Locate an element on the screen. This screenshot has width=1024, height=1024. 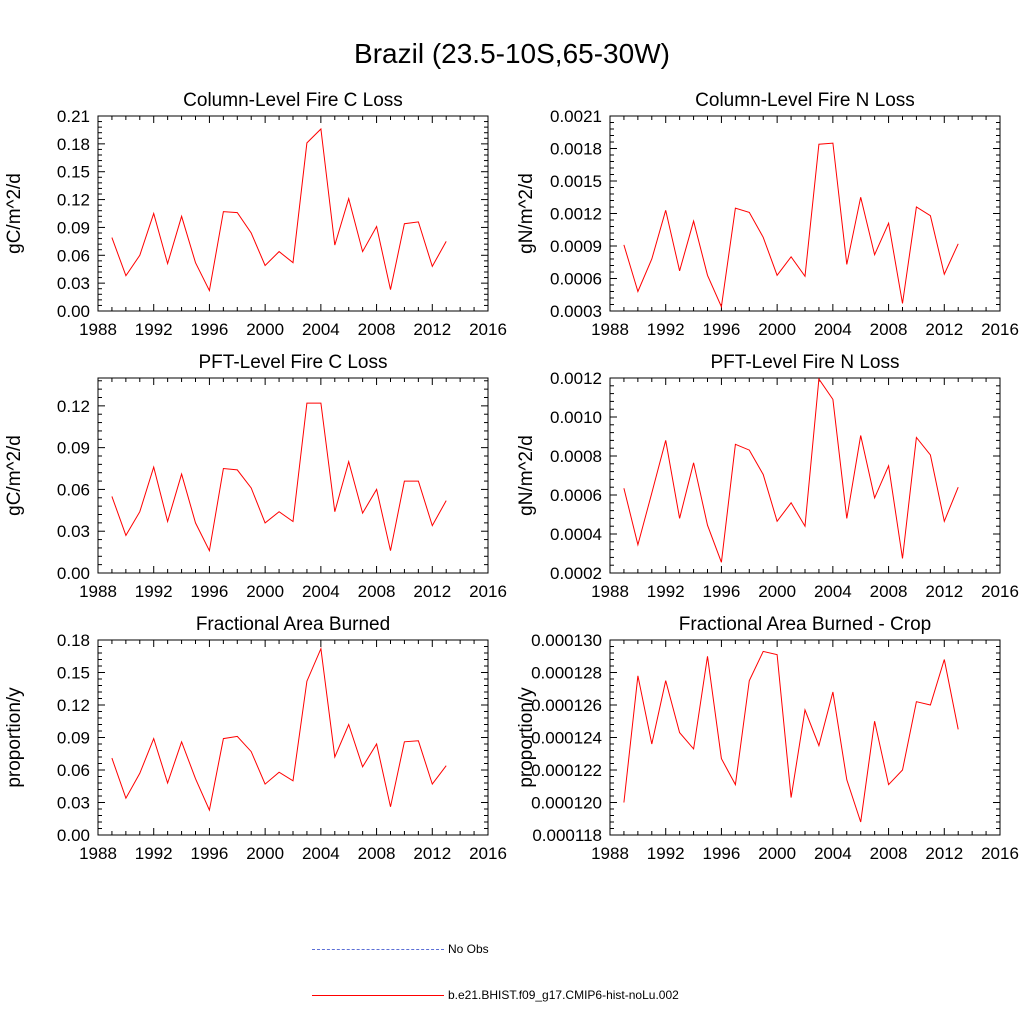
y-tick-label: 0.000120 is located at coordinates (566, 803).